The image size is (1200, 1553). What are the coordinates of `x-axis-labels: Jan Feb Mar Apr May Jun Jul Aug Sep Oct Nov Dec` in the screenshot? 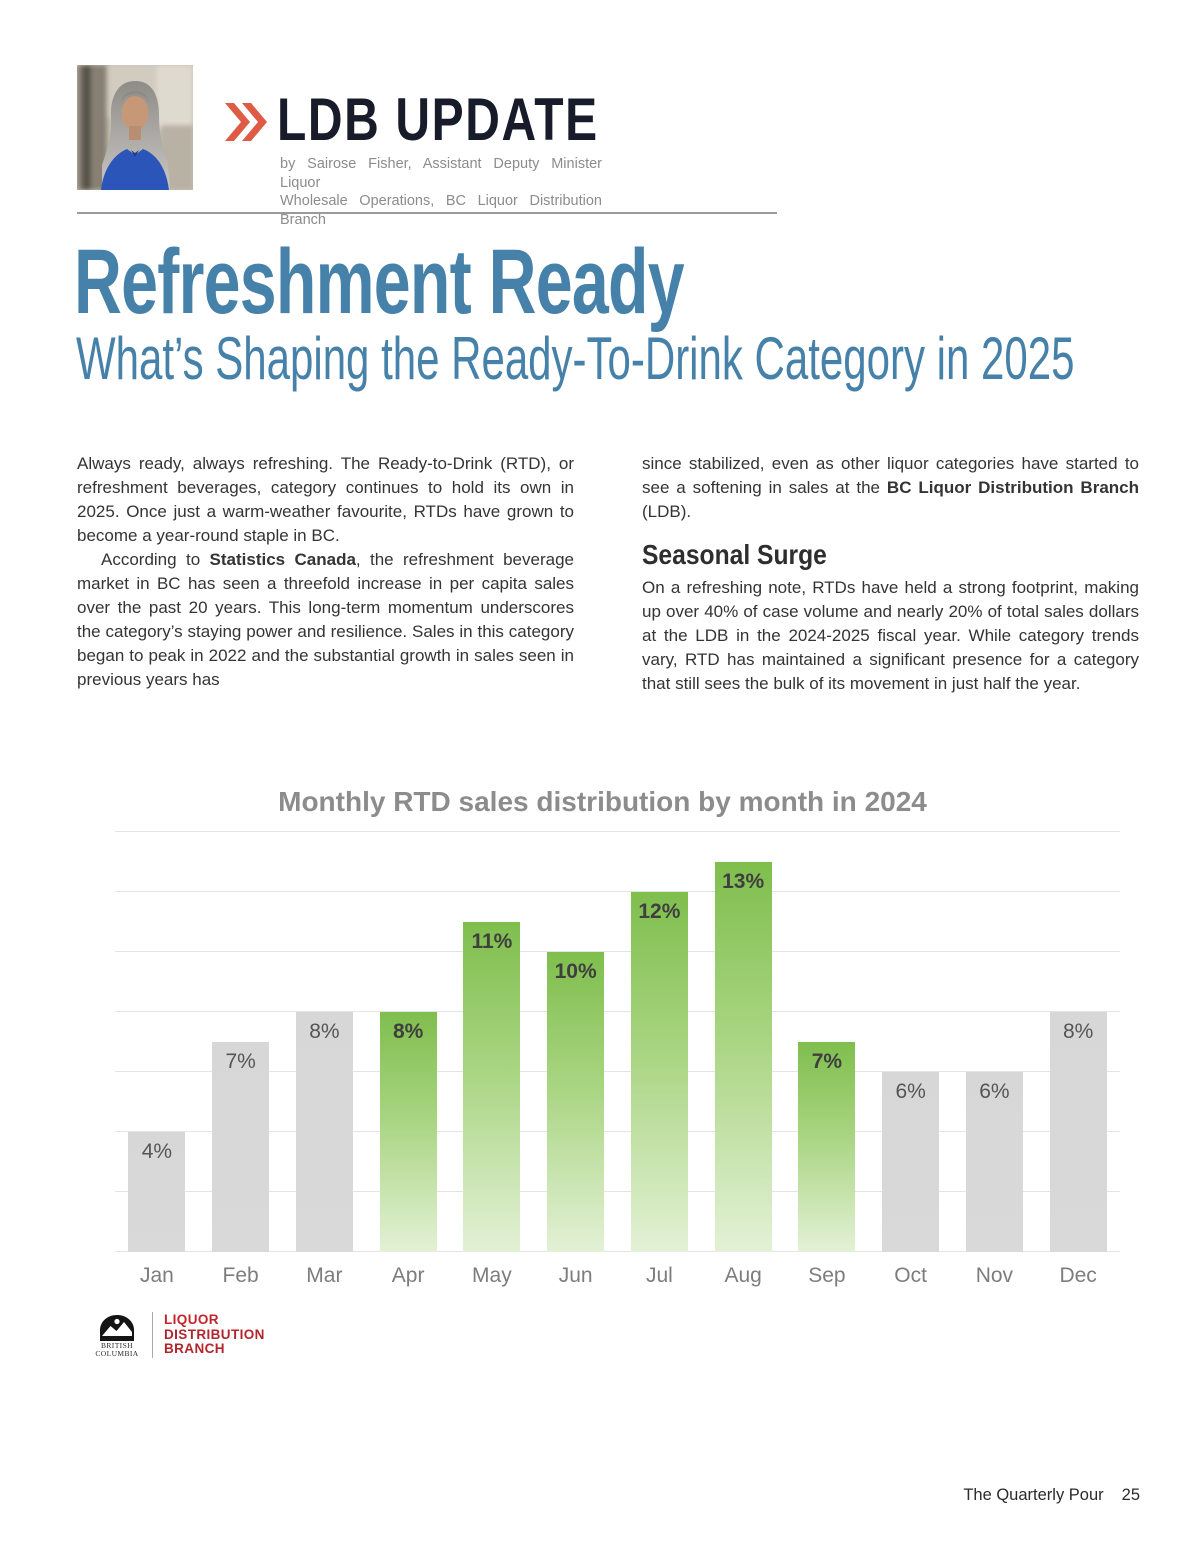 It's located at (617, 1276).